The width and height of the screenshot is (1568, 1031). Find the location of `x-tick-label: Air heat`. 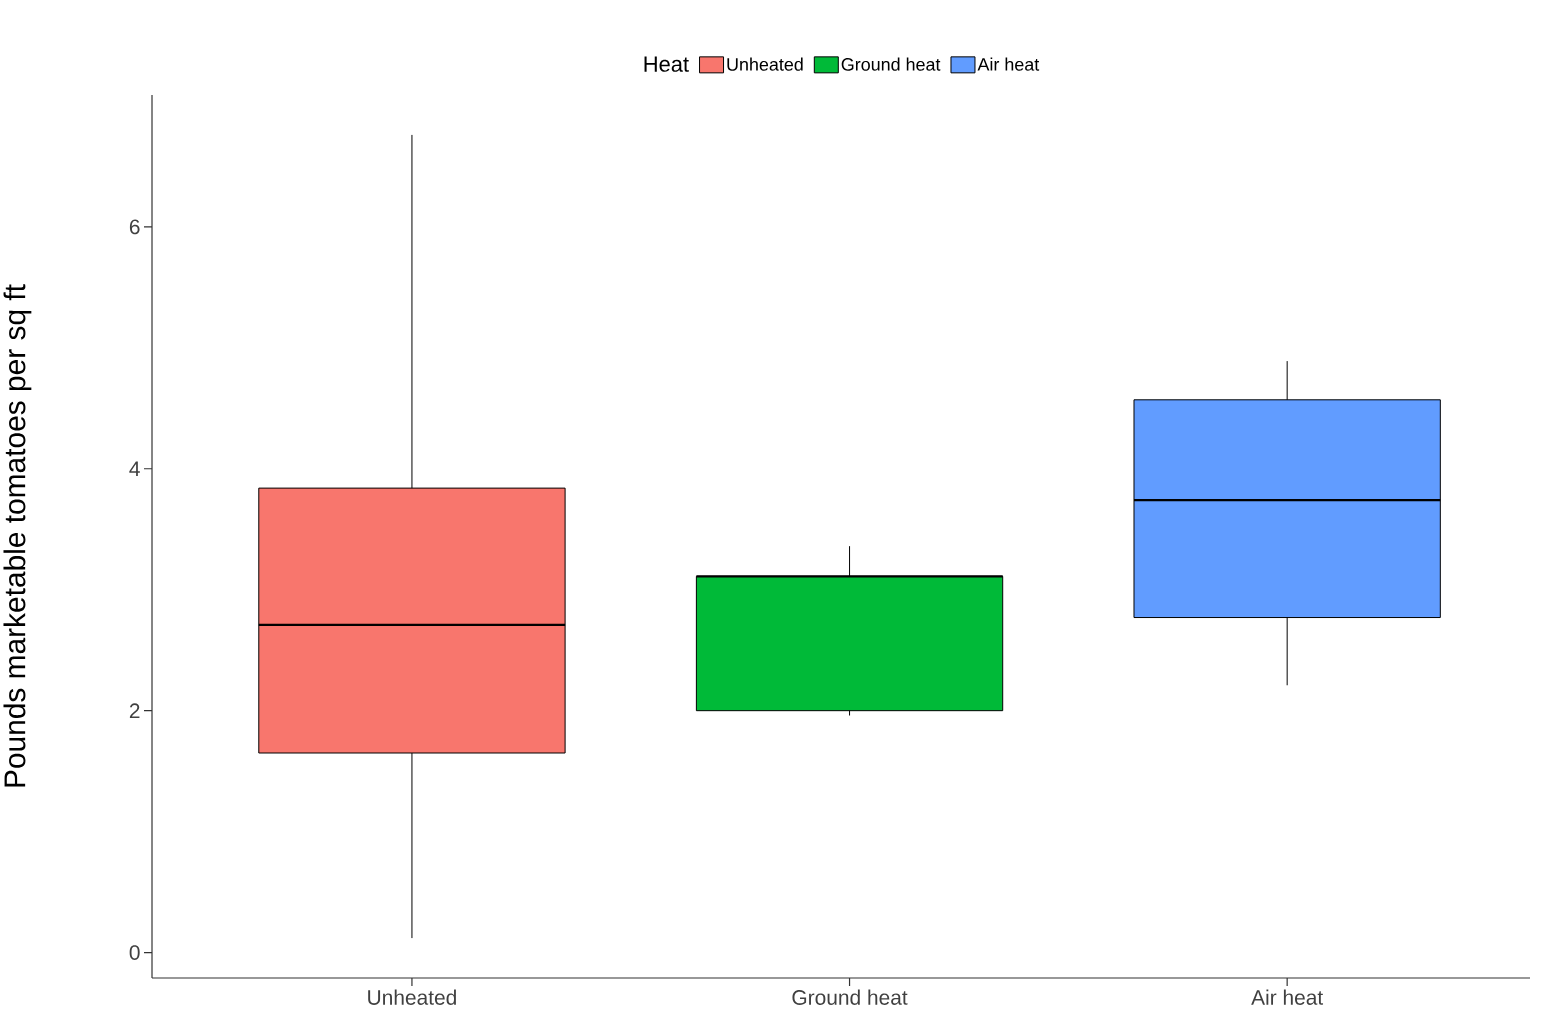

x-tick-label: Air heat is located at coordinates (1287, 997).